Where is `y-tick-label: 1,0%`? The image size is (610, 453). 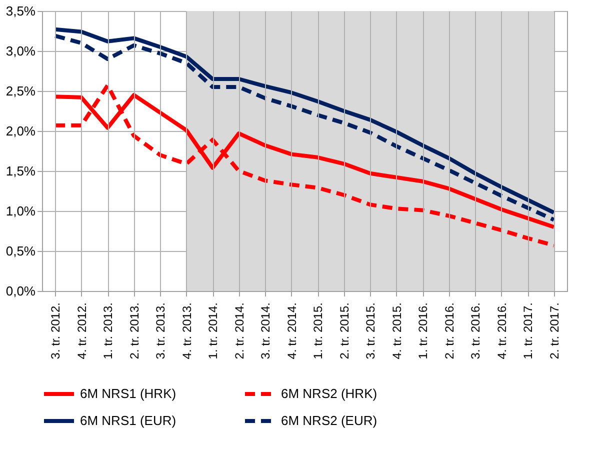 y-tick-label: 1,0% is located at coordinates (21, 211).